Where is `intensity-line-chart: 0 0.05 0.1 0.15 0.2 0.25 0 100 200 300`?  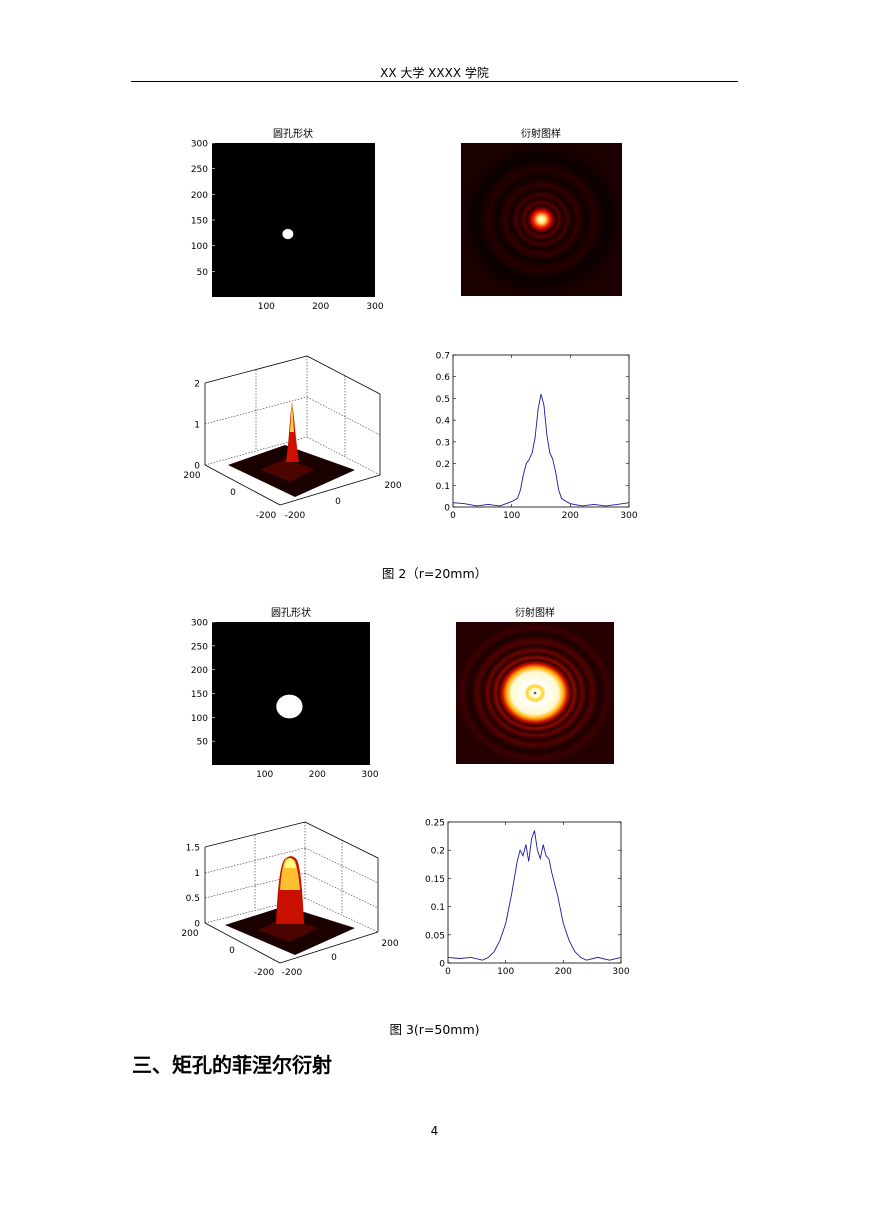
intensity-line-chart: 0 0.05 0.1 0.15 0.2 0.25 0 100 200 300 is located at coordinates (527, 898).